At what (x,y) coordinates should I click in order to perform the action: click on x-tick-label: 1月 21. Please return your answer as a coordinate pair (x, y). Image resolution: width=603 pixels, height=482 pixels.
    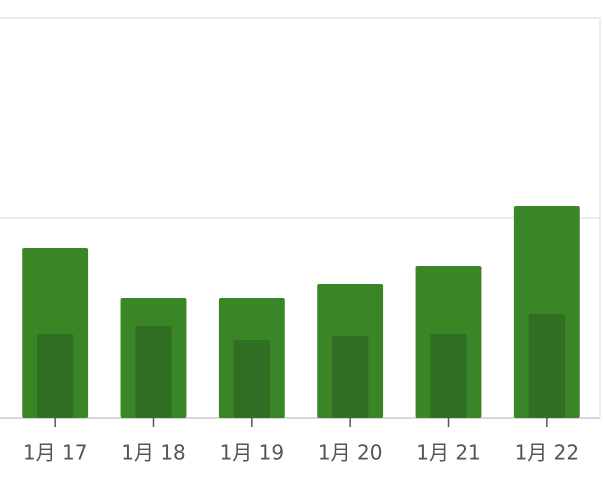
    Looking at the image, I should click on (448, 453).